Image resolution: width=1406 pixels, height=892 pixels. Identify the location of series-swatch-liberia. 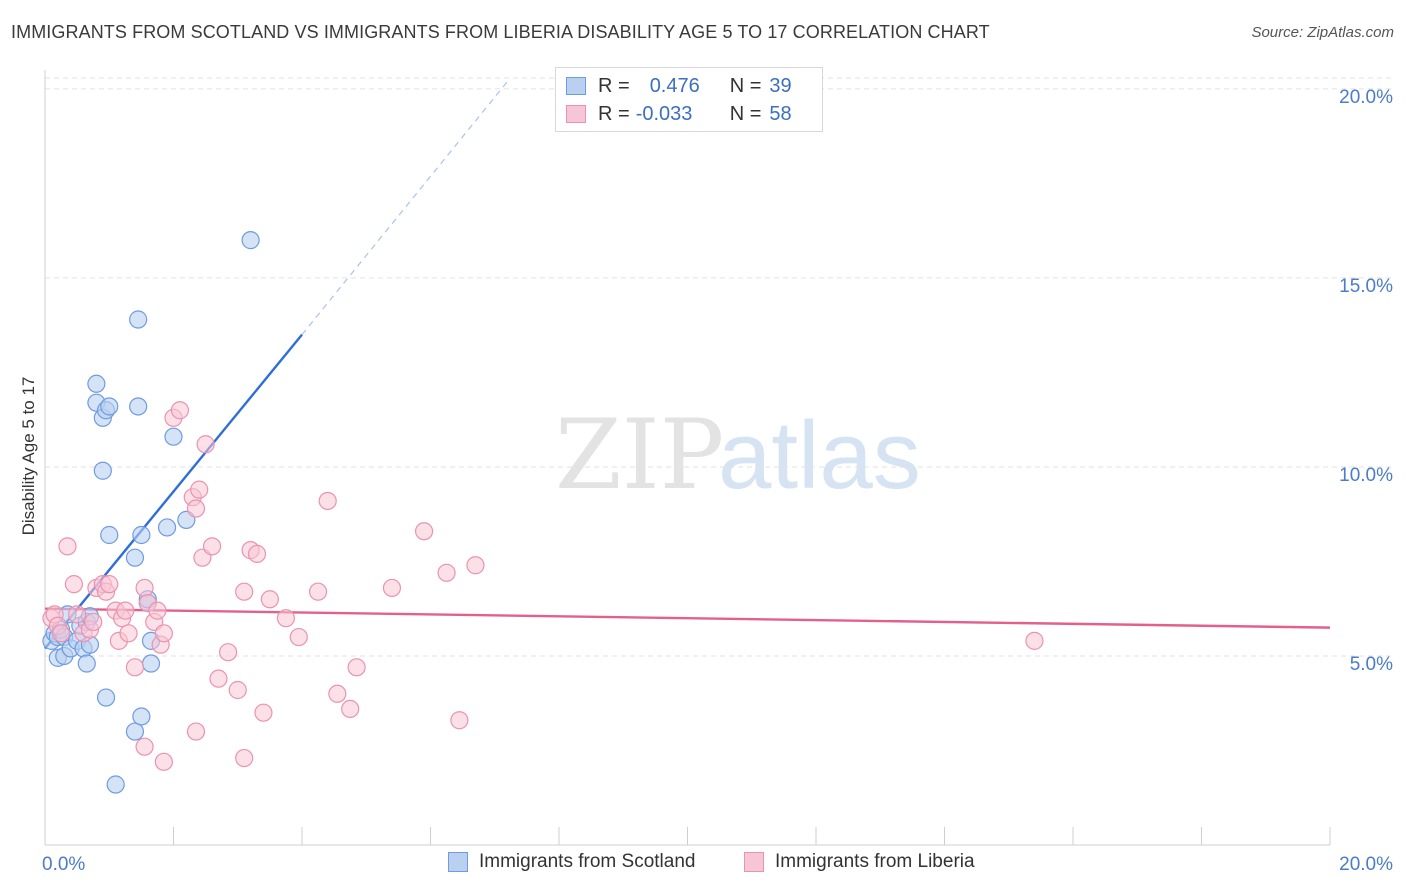
(754, 862).